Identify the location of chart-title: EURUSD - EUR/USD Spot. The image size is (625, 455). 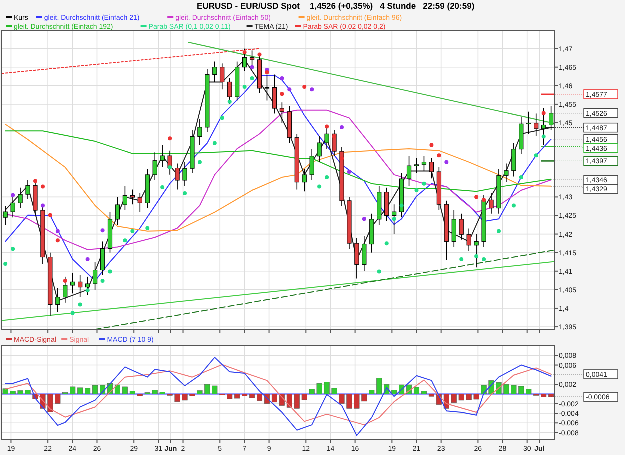
(248, 6).